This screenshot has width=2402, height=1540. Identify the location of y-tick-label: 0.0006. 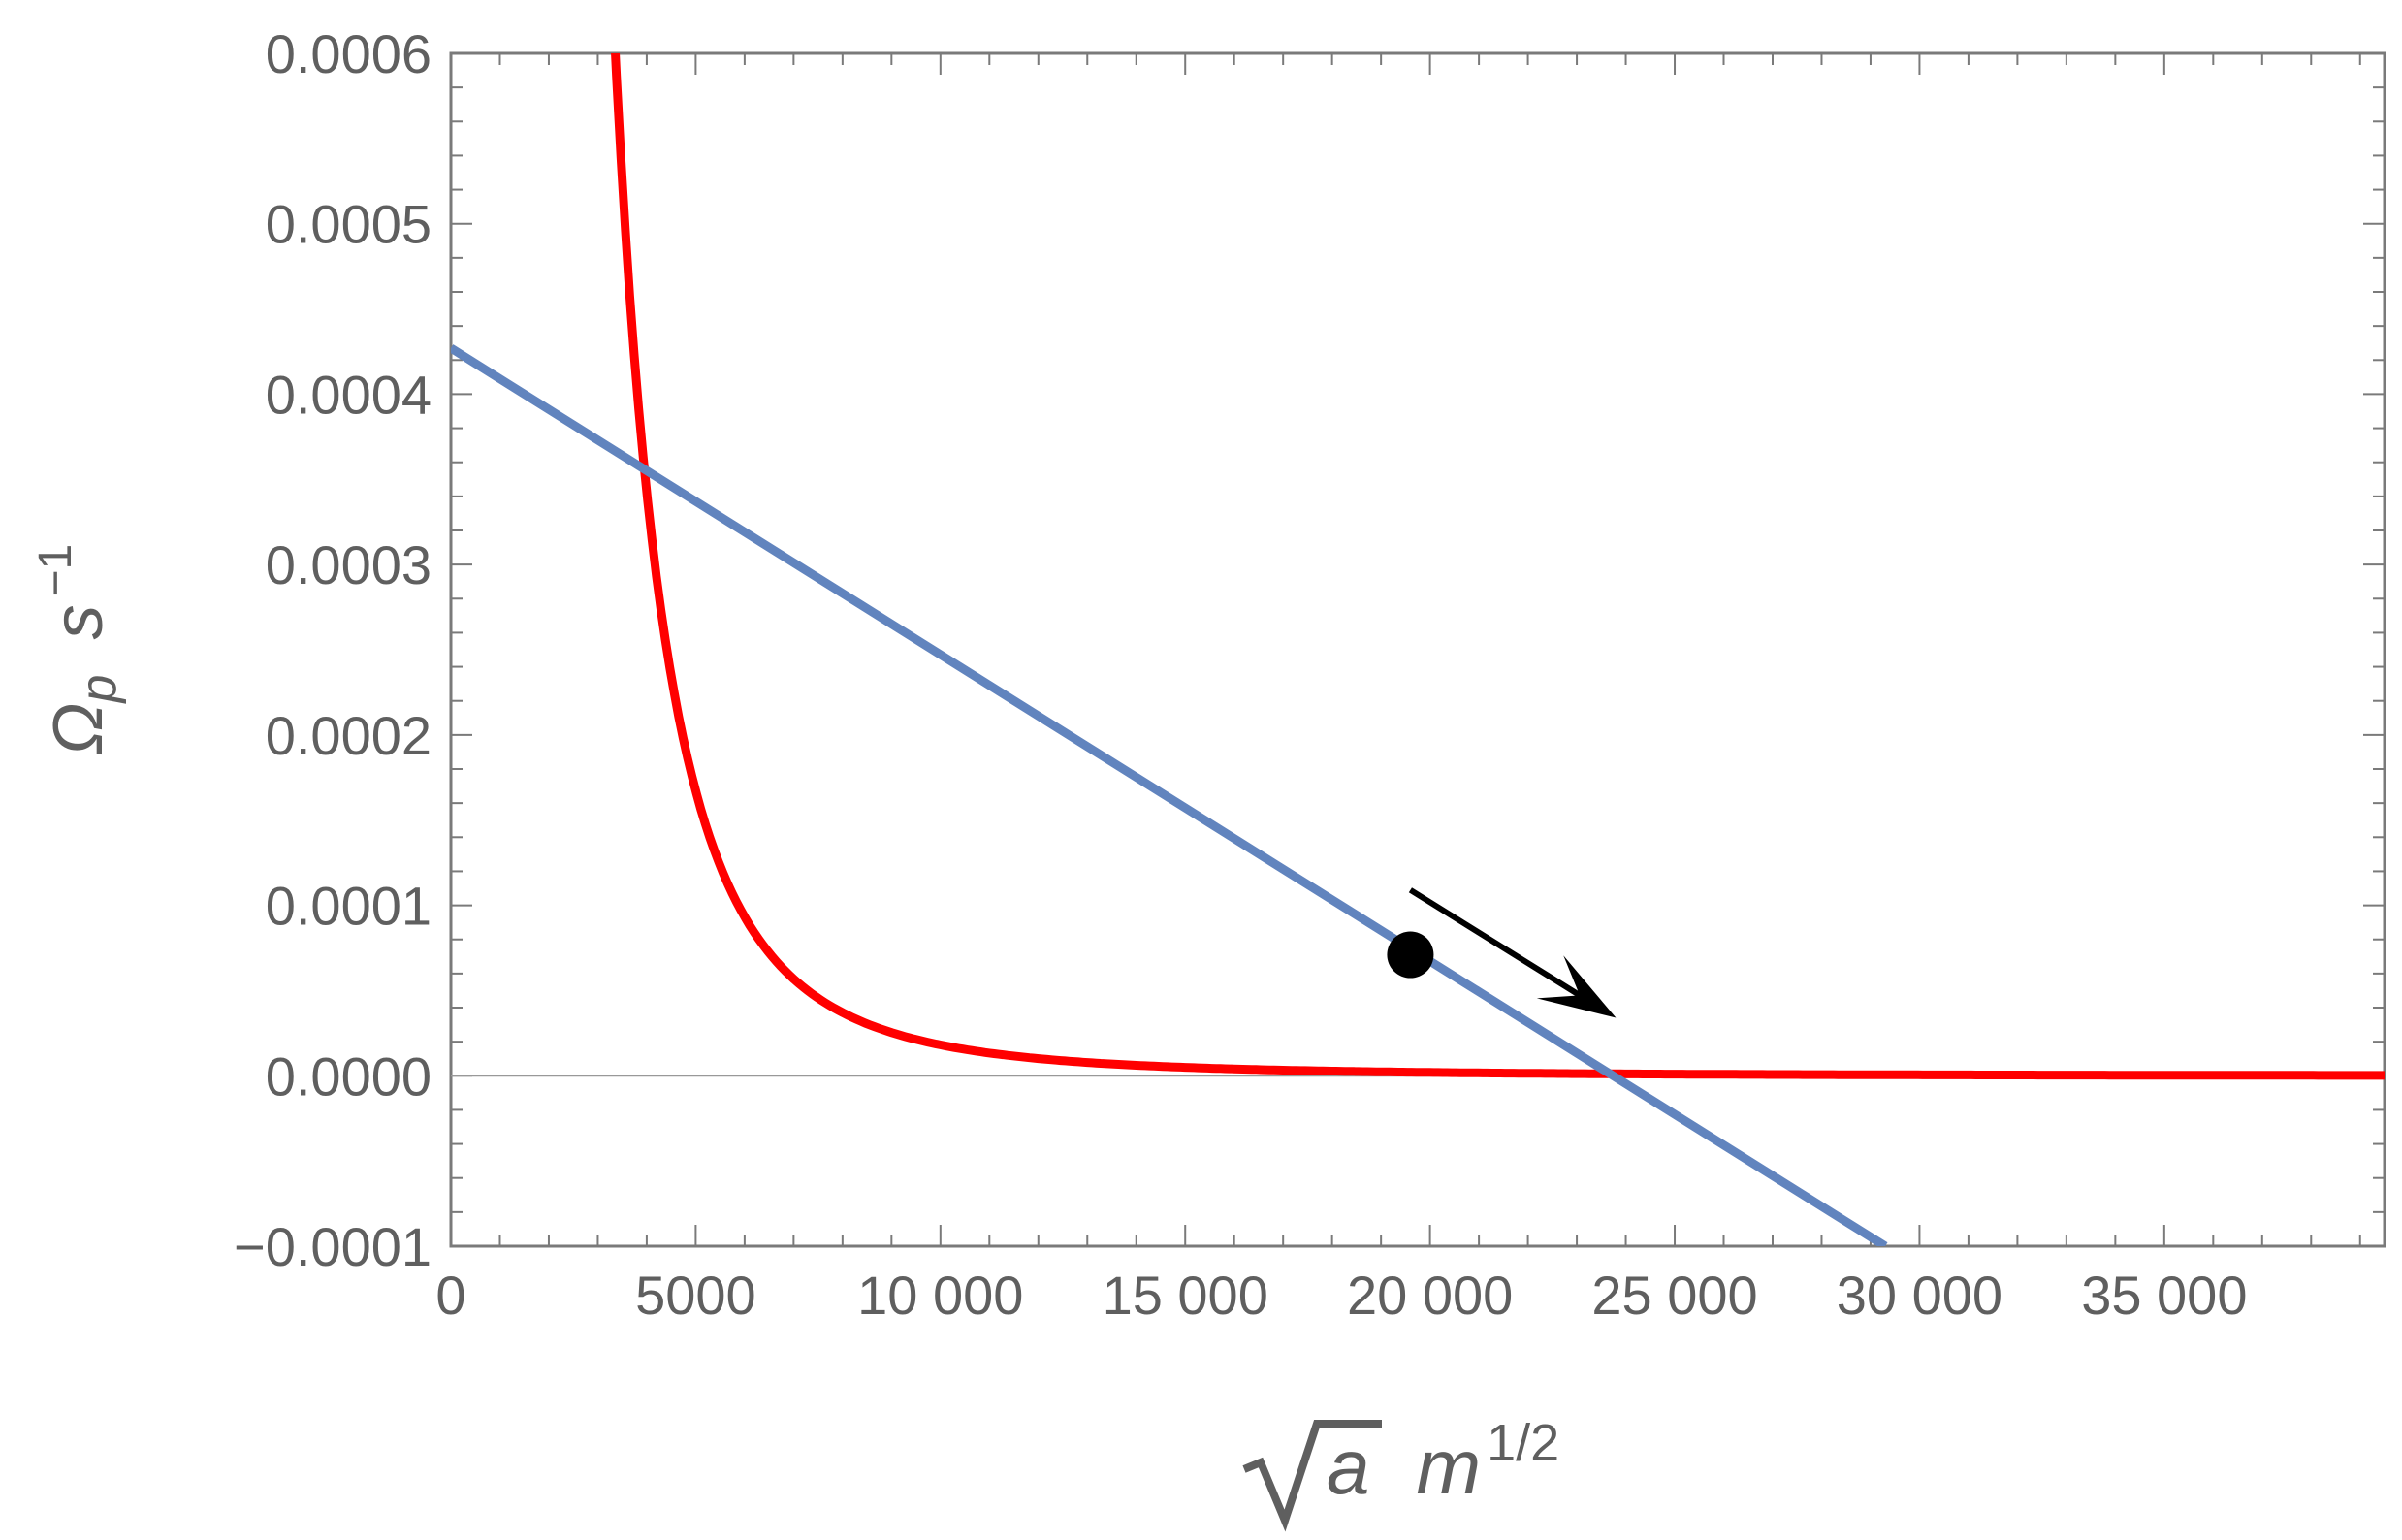
(349, 53).